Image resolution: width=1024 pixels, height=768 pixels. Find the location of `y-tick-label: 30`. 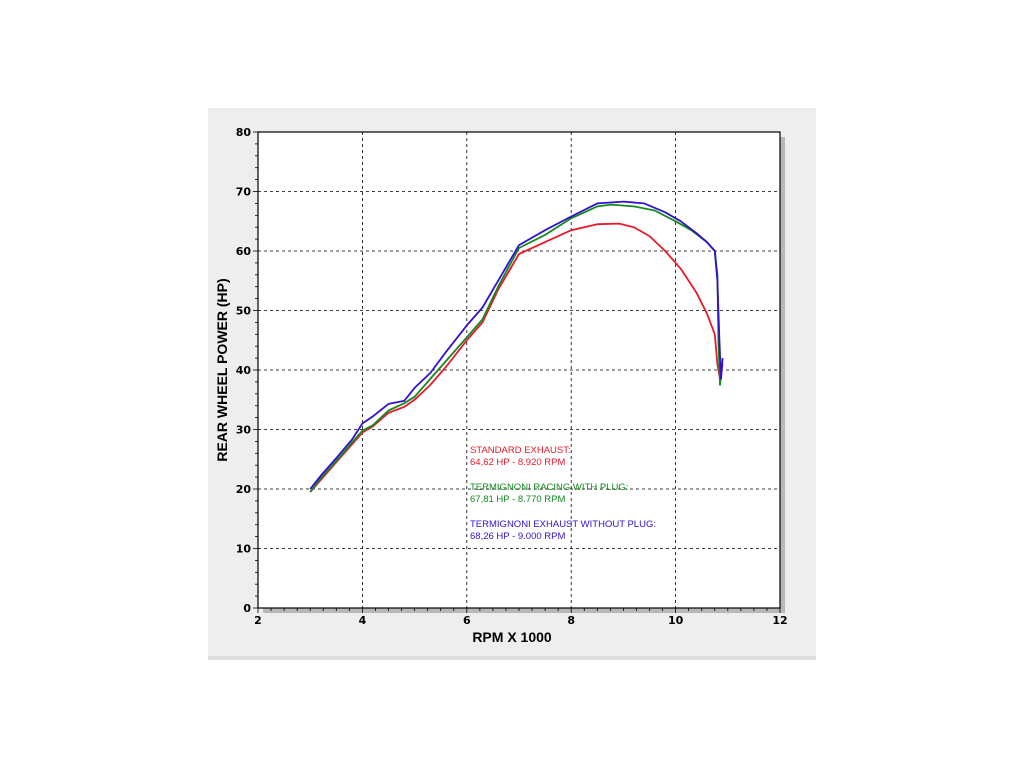

y-tick-label: 30 is located at coordinates (244, 430).